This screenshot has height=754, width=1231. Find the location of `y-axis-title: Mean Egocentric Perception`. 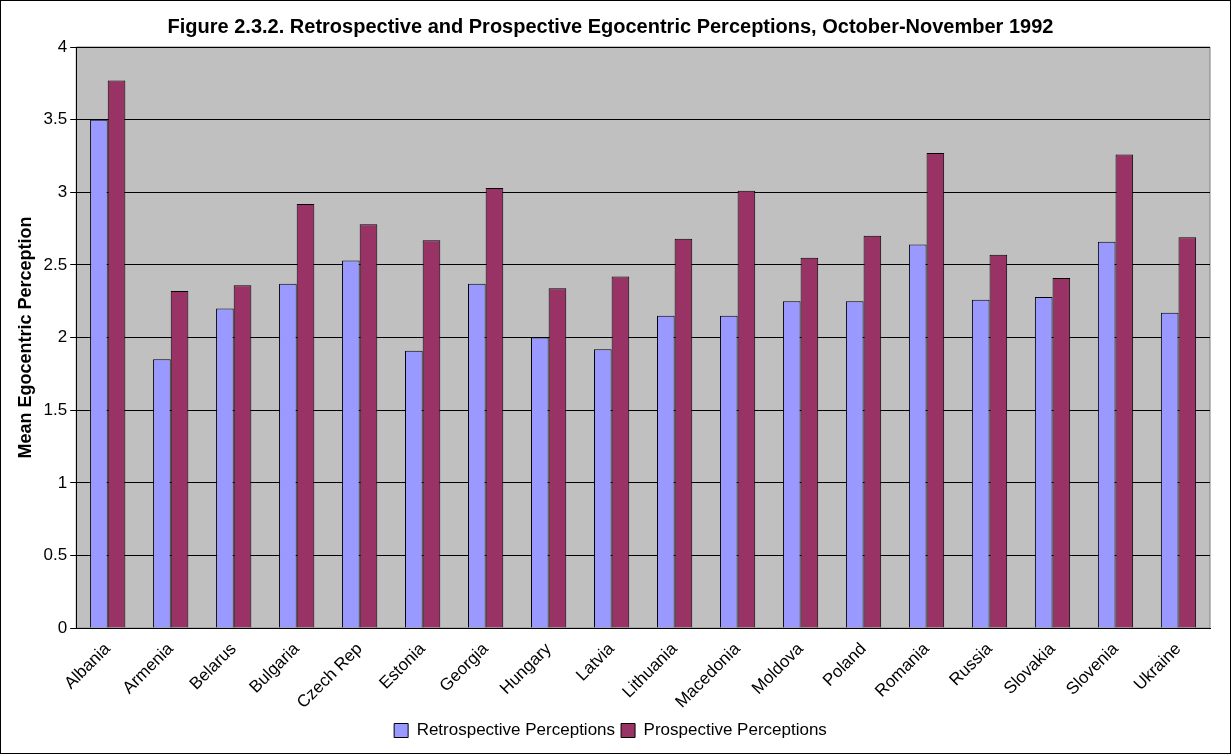

y-axis-title: Mean Egocentric Perception is located at coordinates (24, 337).